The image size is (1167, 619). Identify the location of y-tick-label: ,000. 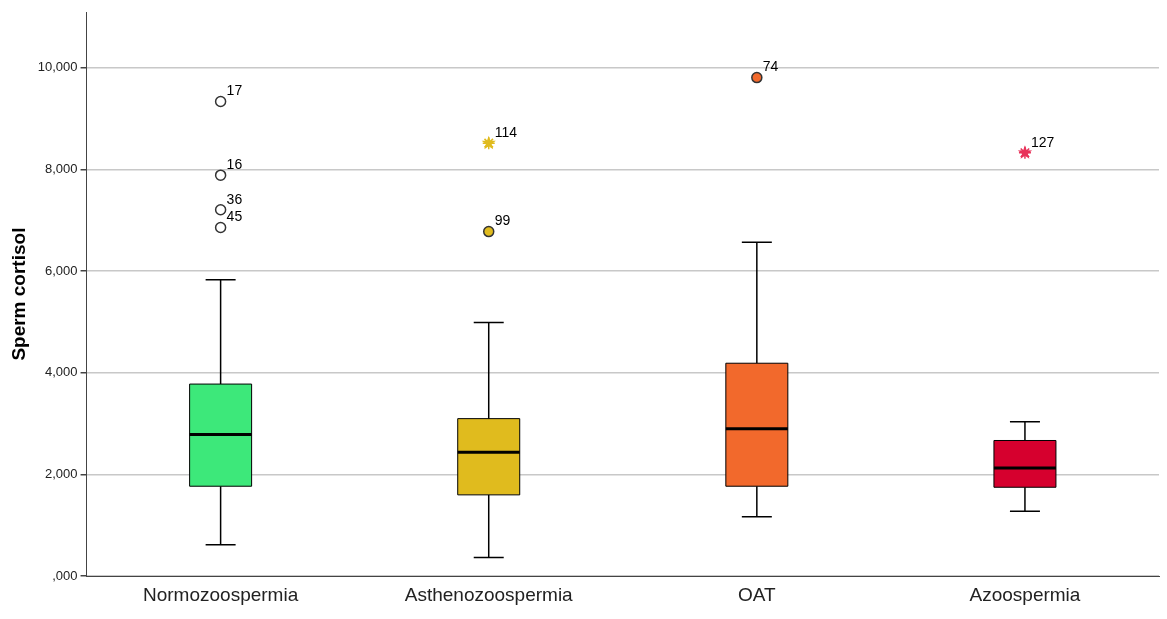
(65, 575).